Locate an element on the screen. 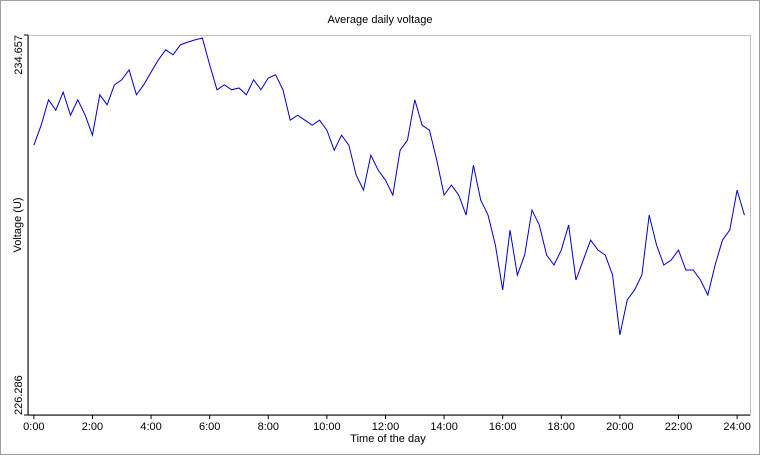  x-tick-label: 0:00 is located at coordinates (33, 427).